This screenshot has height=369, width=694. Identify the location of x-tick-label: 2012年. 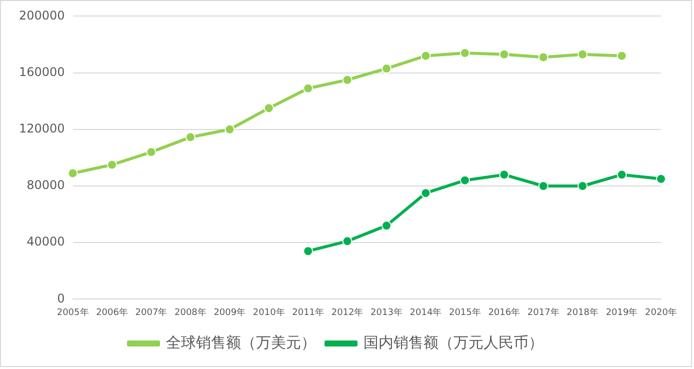
(347, 312).